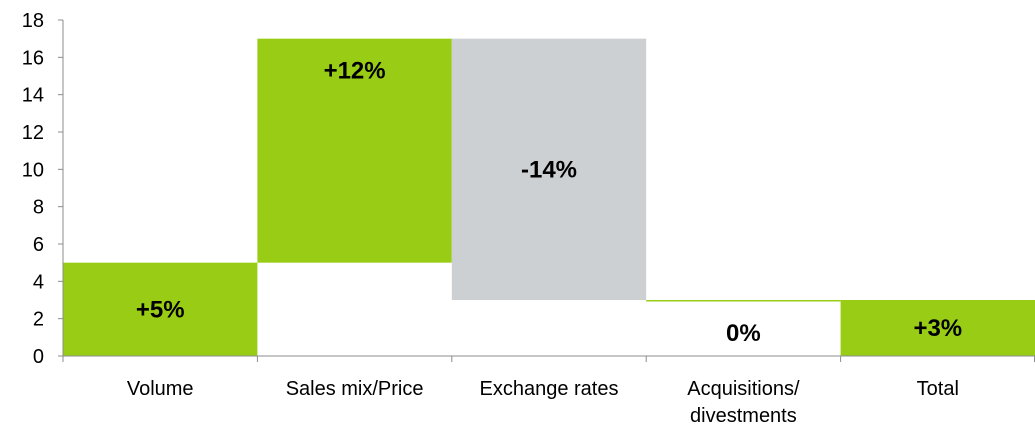 The image size is (1035, 432). What do you see at coordinates (743, 389) in the screenshot?
I see `category-label-3: Acquisitions/` at bounding box center [743, 389].